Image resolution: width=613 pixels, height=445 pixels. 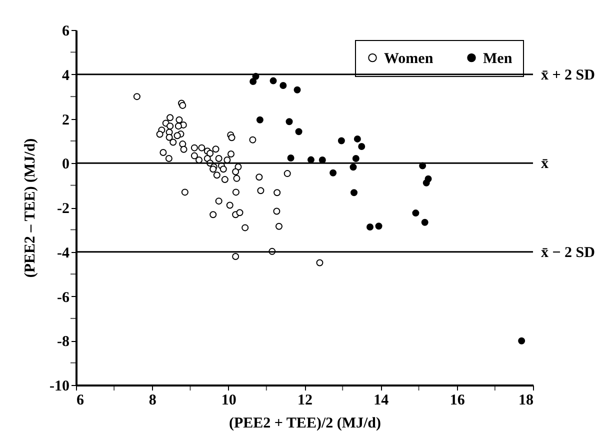 I want to click on x-tick-label: 8, so click(x=152, y=400).